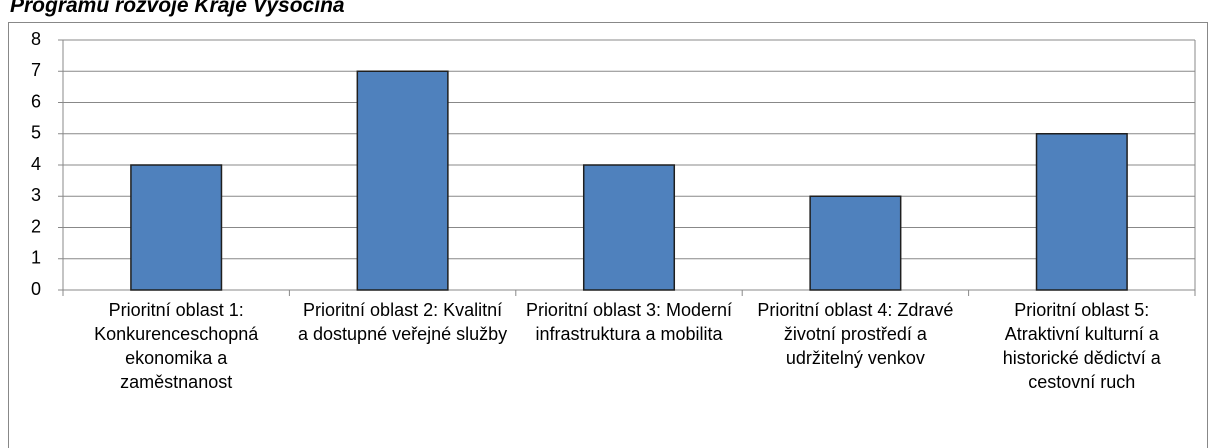 The image size is (1209, 448). I want to click on y-tick-label: 1, so click(36, 258).